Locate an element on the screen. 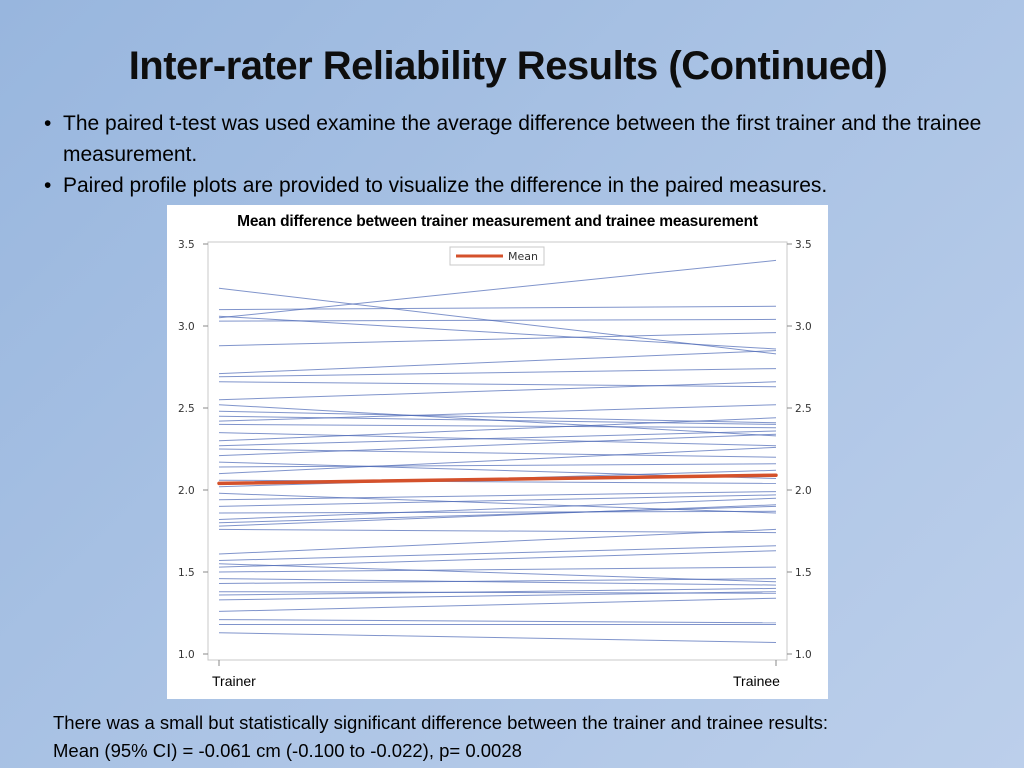 The height and width of the screenshot is (768, 1024). y-tick-label: 3.5 is located at coordinates (186, 245).